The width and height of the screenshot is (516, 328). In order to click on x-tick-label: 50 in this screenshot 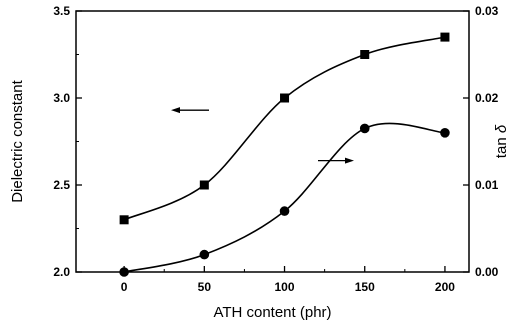, I will do `click(205, 287)`.